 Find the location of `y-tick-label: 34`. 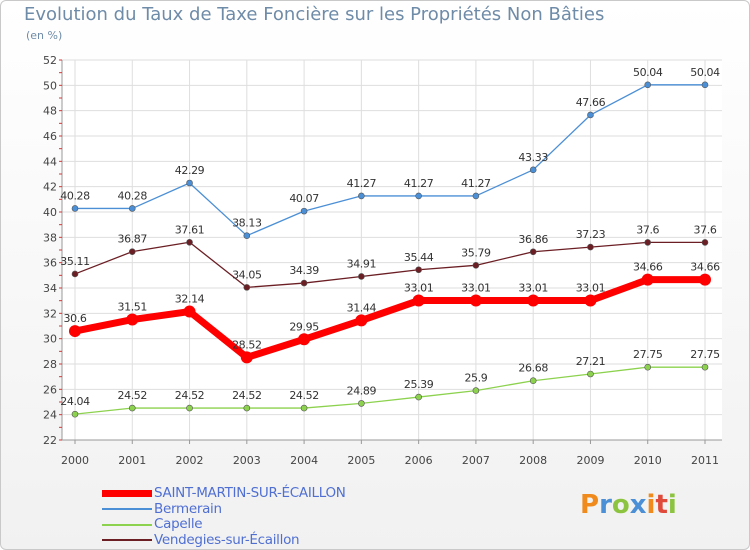

y-tick-label: 34 is located at coordinates (50, 288).